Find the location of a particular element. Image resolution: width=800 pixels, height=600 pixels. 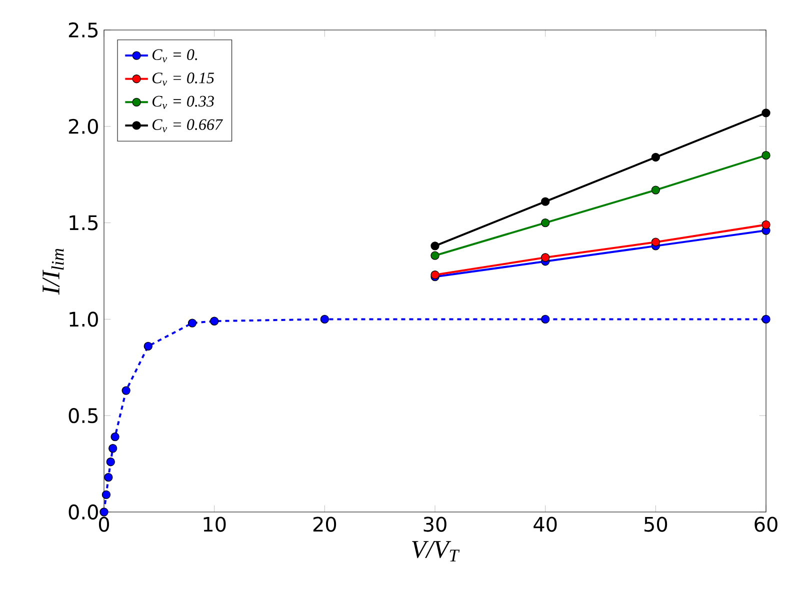

y-tick-label: 0.0 is located at coordinates (83, 512).